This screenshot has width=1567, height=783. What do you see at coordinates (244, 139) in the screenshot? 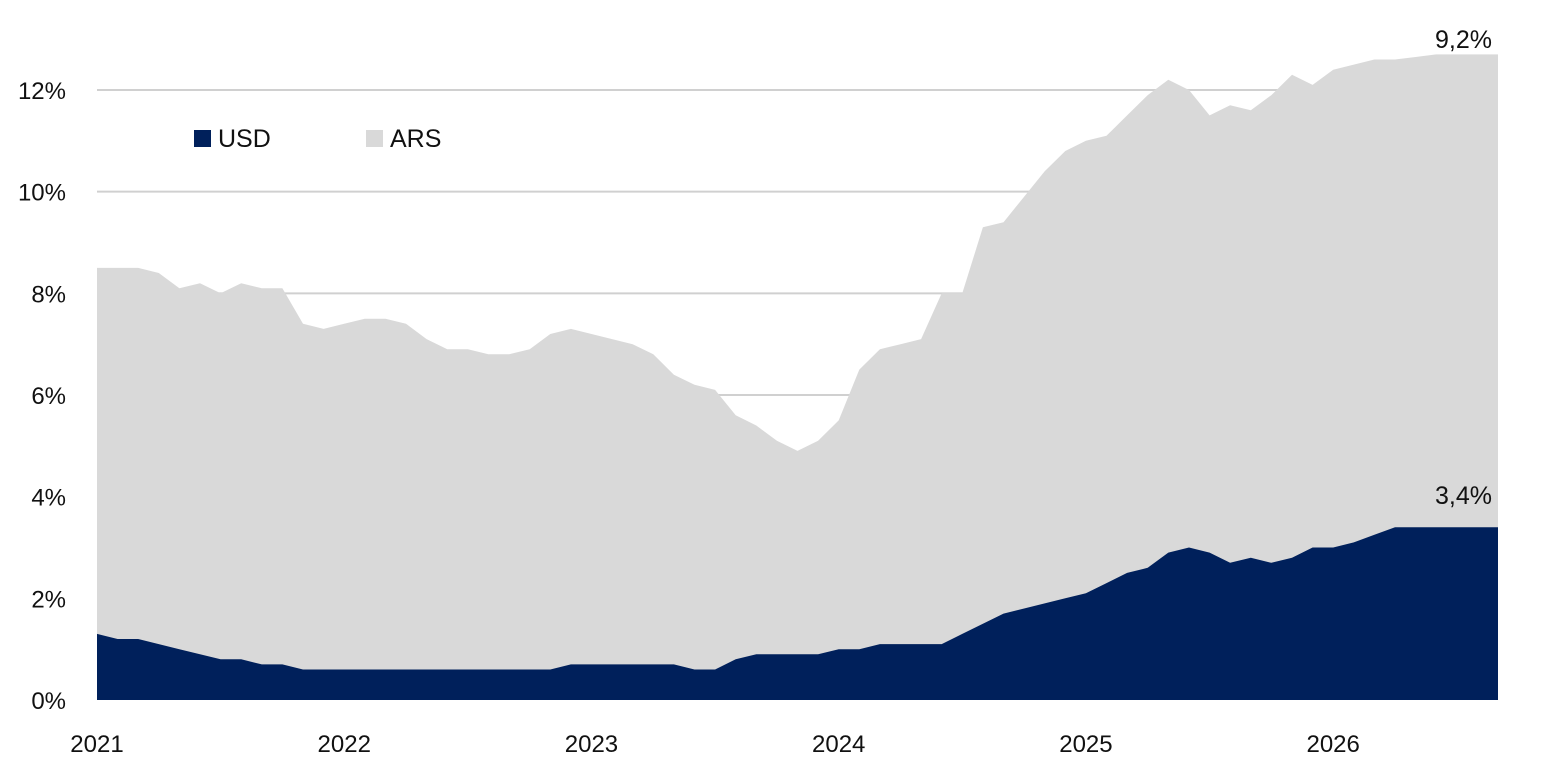
I see `legend-label-usd: USD` at bounding box center [244, 139].